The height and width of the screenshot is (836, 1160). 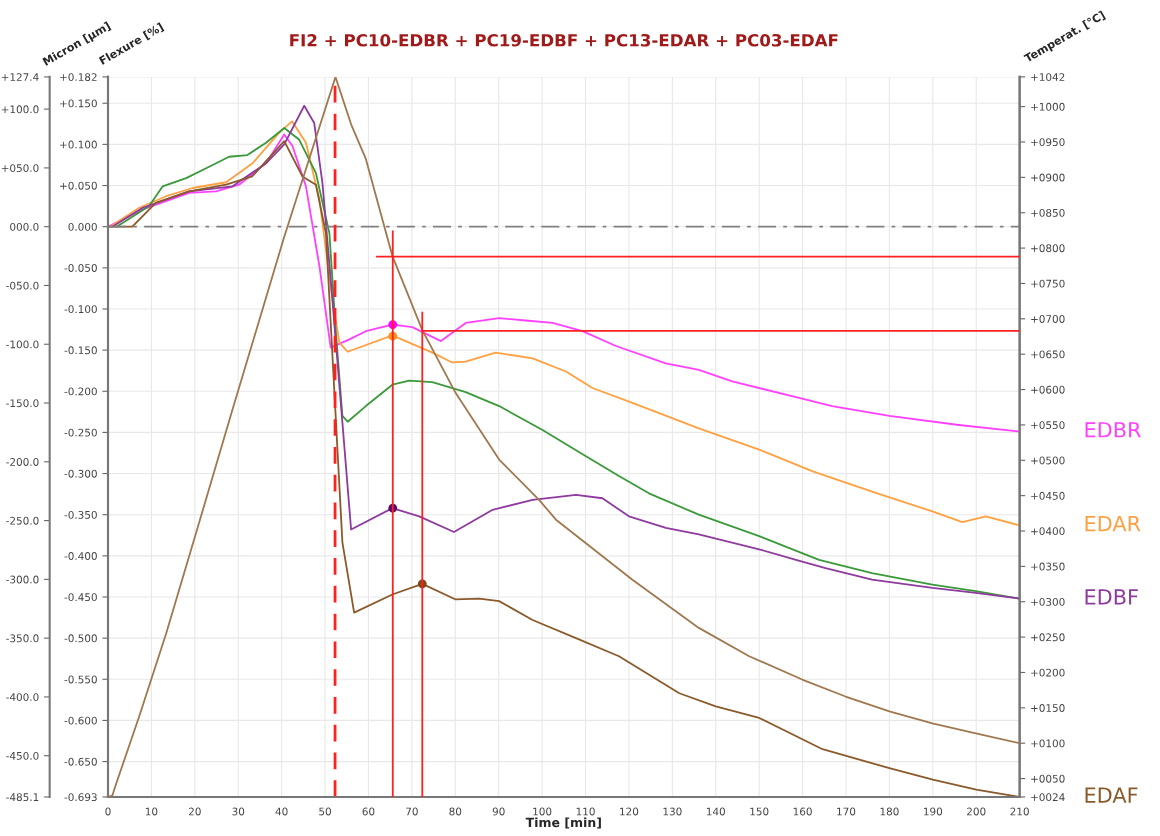 I want to click on y2-tick-label: +0300, so click(x=1048, y=601).